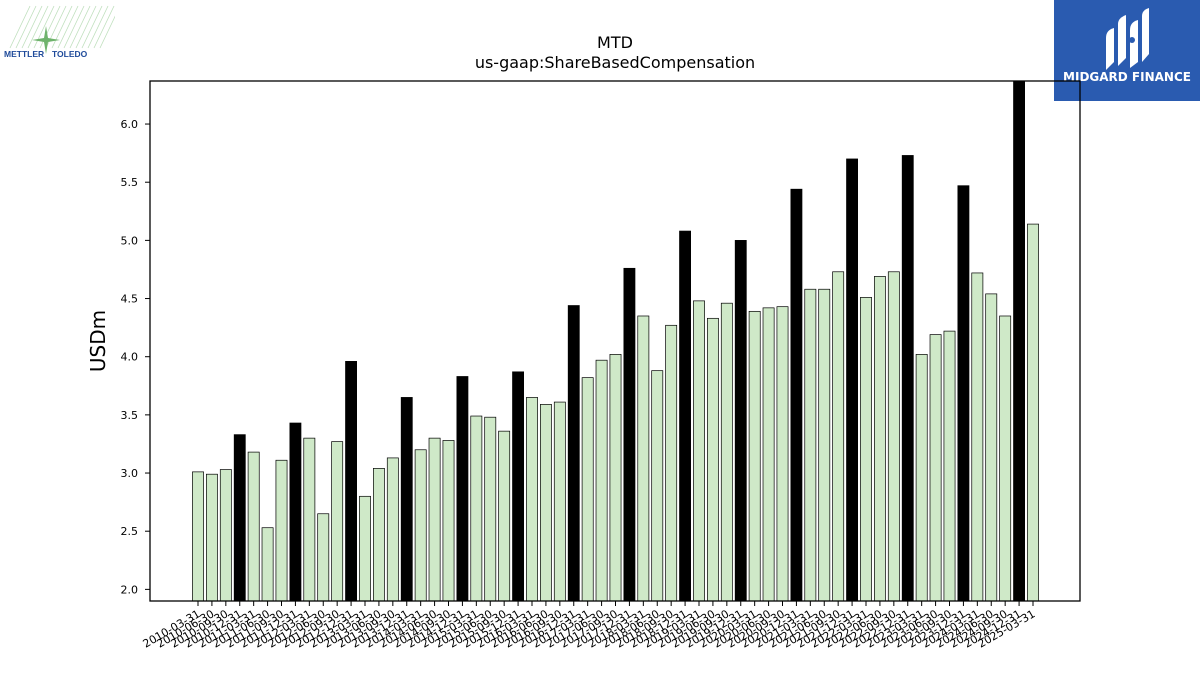 This screenshot has height=675, width=1200. I want to click on y-tick-label: 2.5, so click(130, 531).